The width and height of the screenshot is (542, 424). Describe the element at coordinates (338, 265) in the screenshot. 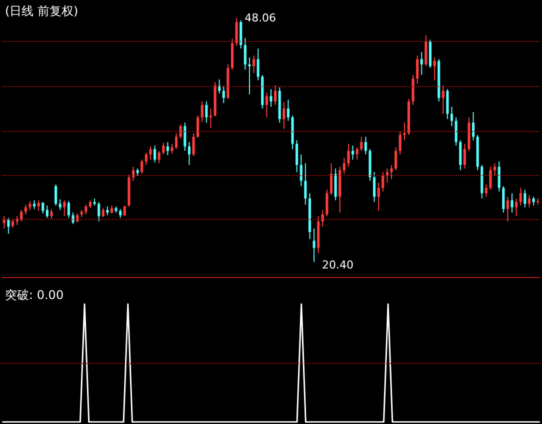

I see `annotation: 20.40` at that location.